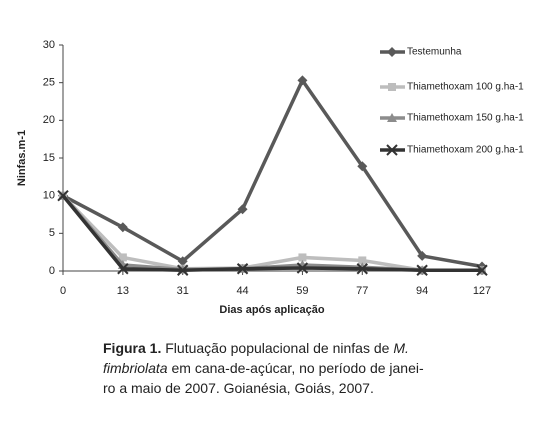 The width and height of the screenshot is (538, 422). What do you see at coordinates (63, 291) in the screenshot?
I see `x-tick-label: 0` at bounding box center [63, 291].